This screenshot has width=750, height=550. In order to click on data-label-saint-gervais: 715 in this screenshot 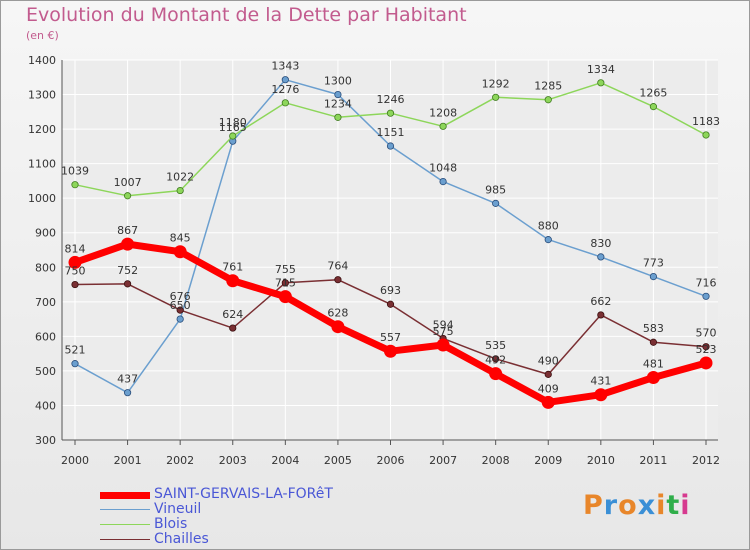, I will do `click(285, 283)`.